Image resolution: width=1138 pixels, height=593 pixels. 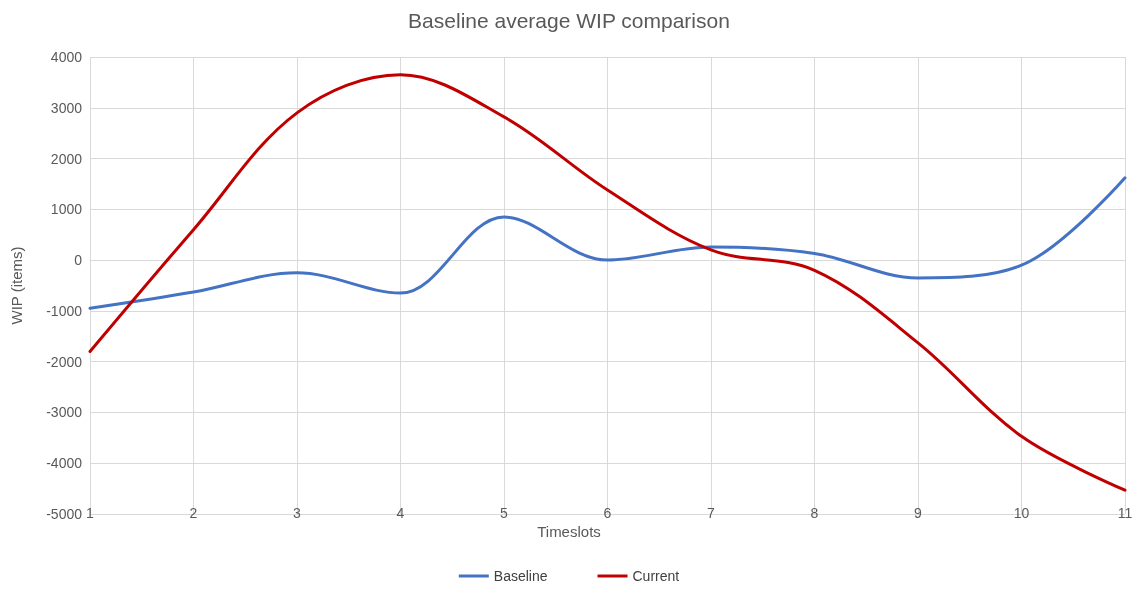 I want to click on x-tick-label: 2, so click(x=193, y=513).